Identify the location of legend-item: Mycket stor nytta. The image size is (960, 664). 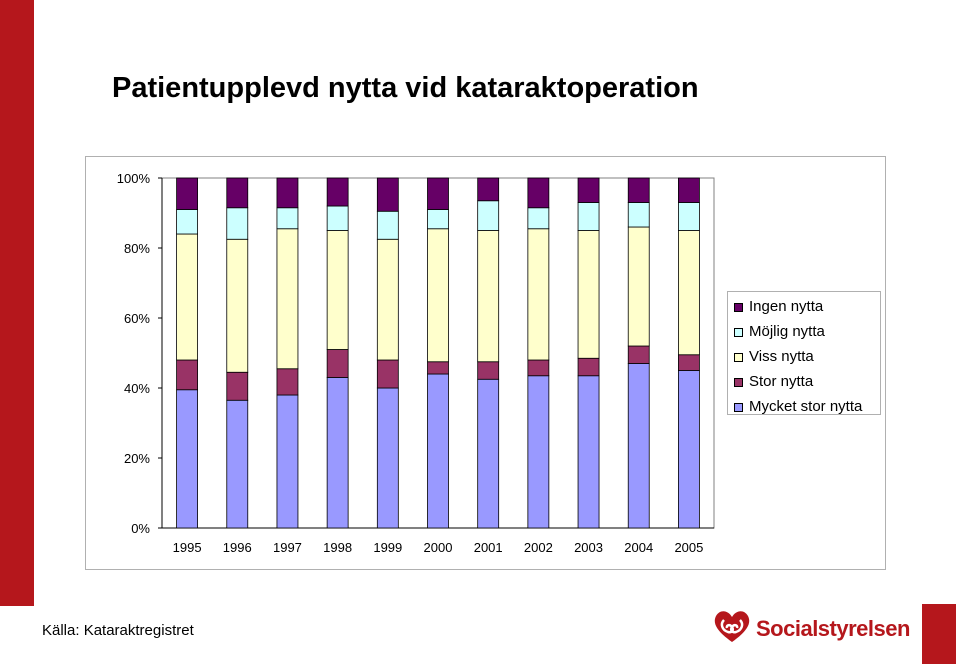
(804, 408).